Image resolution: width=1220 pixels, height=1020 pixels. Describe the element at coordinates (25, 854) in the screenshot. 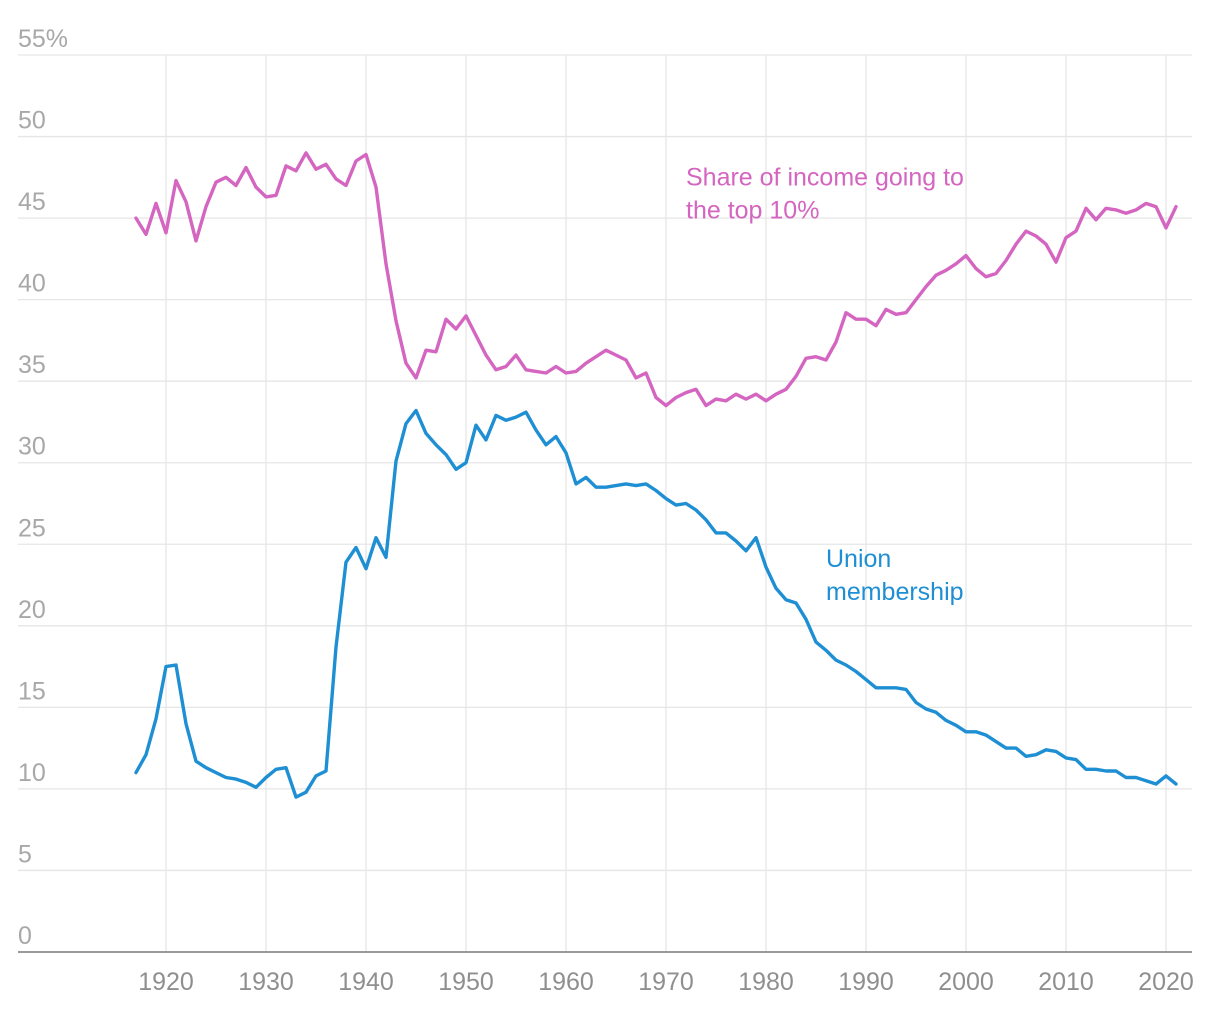

I see `y-tick-label: 5` at that location.